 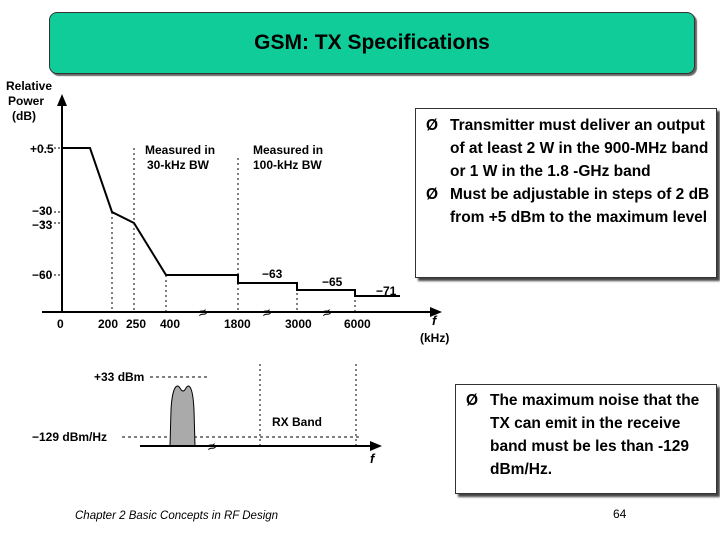 I want to click on noise-x-axis-label: f, so click(x=373, y=458).